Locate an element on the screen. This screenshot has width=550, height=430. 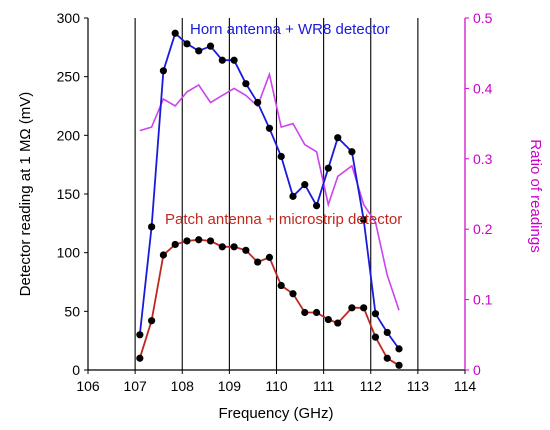
y2-tick-label: 0.3 is located at coordinates (483, 159).